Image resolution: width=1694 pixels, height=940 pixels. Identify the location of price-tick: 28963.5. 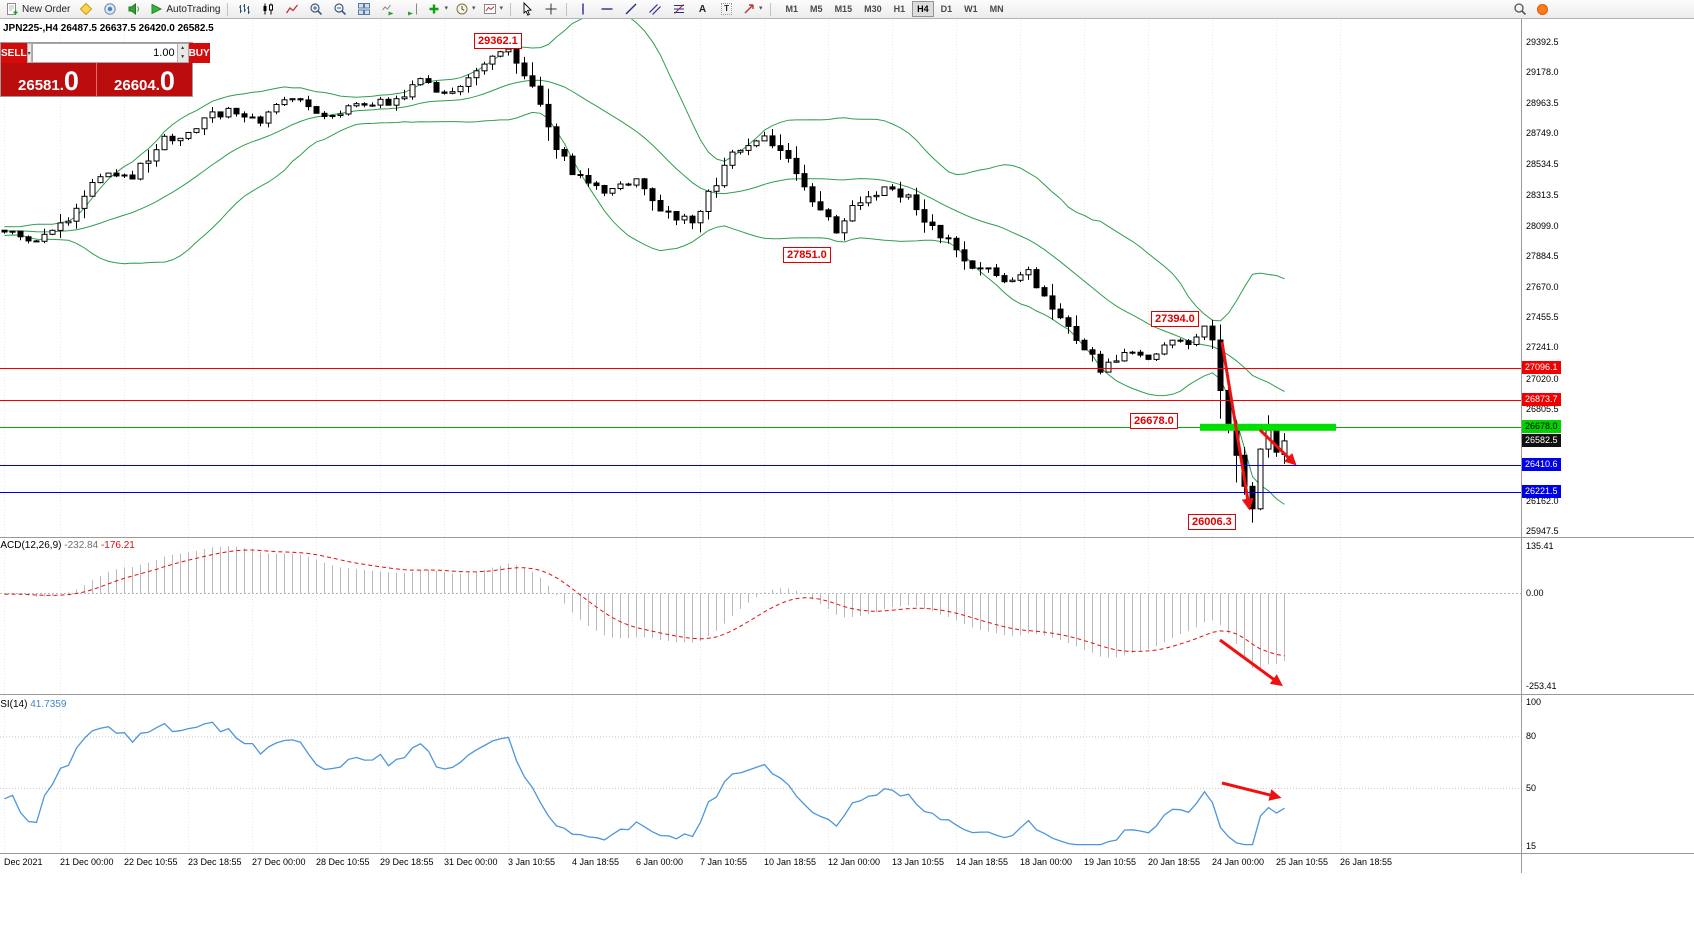
(1542, 102).